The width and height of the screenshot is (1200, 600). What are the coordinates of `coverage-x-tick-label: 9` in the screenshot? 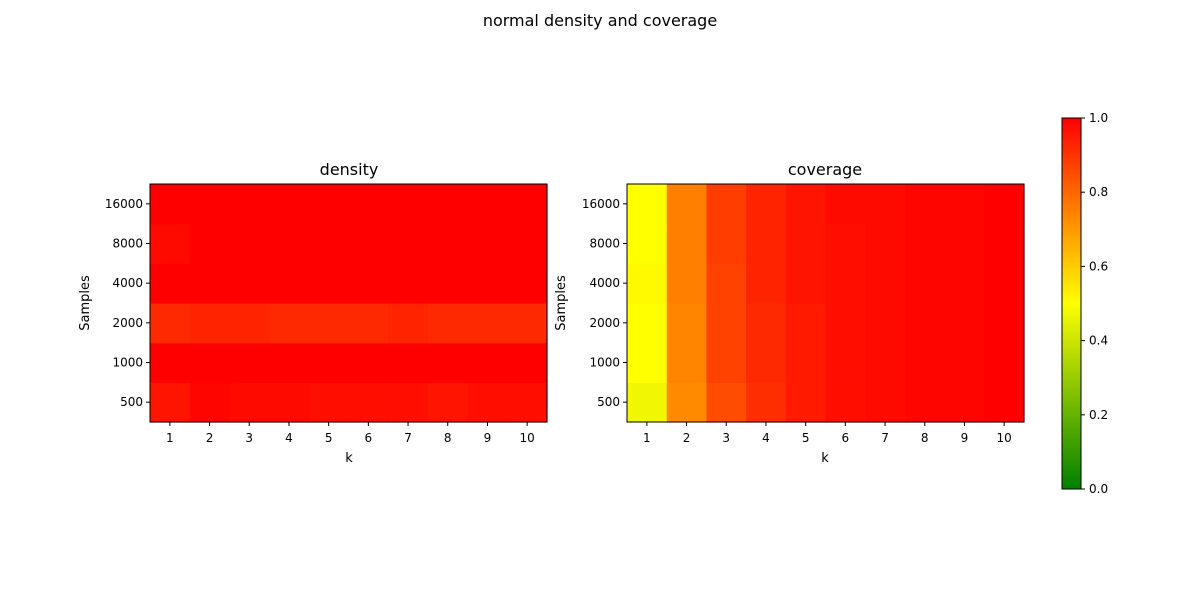 It's located at (965, 438).